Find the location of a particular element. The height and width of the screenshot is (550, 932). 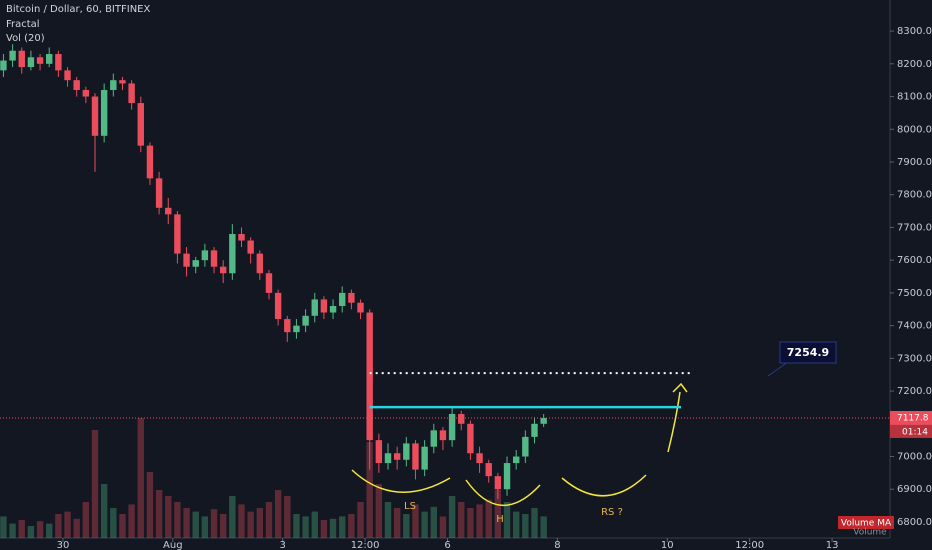

x-tick-label: Aug is located at coordinates (173, 545).